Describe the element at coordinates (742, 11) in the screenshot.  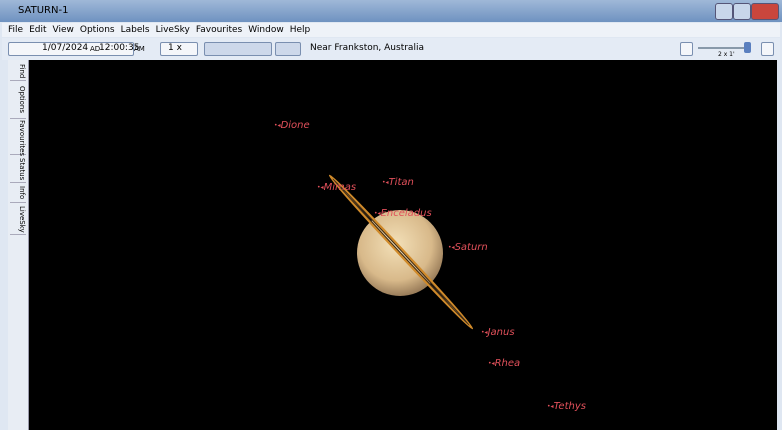
I see `maximize-button` at that location.